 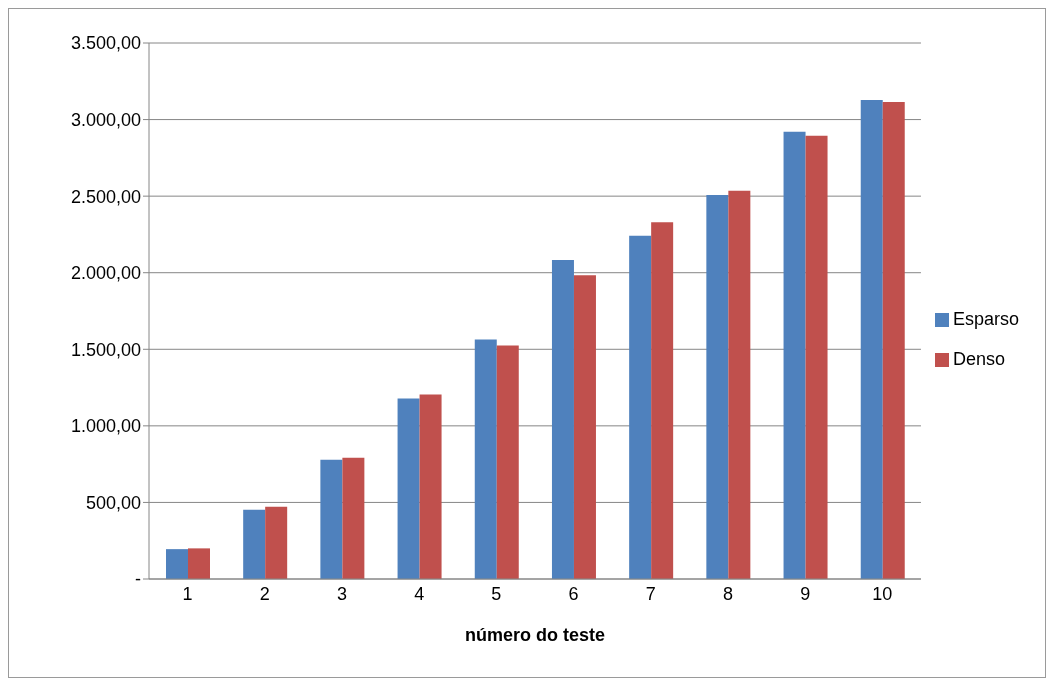 What do you see at coordinates (264, 593) in the screenshot?
I see `x-tick-label: 2` at bounding box center [264, 593].